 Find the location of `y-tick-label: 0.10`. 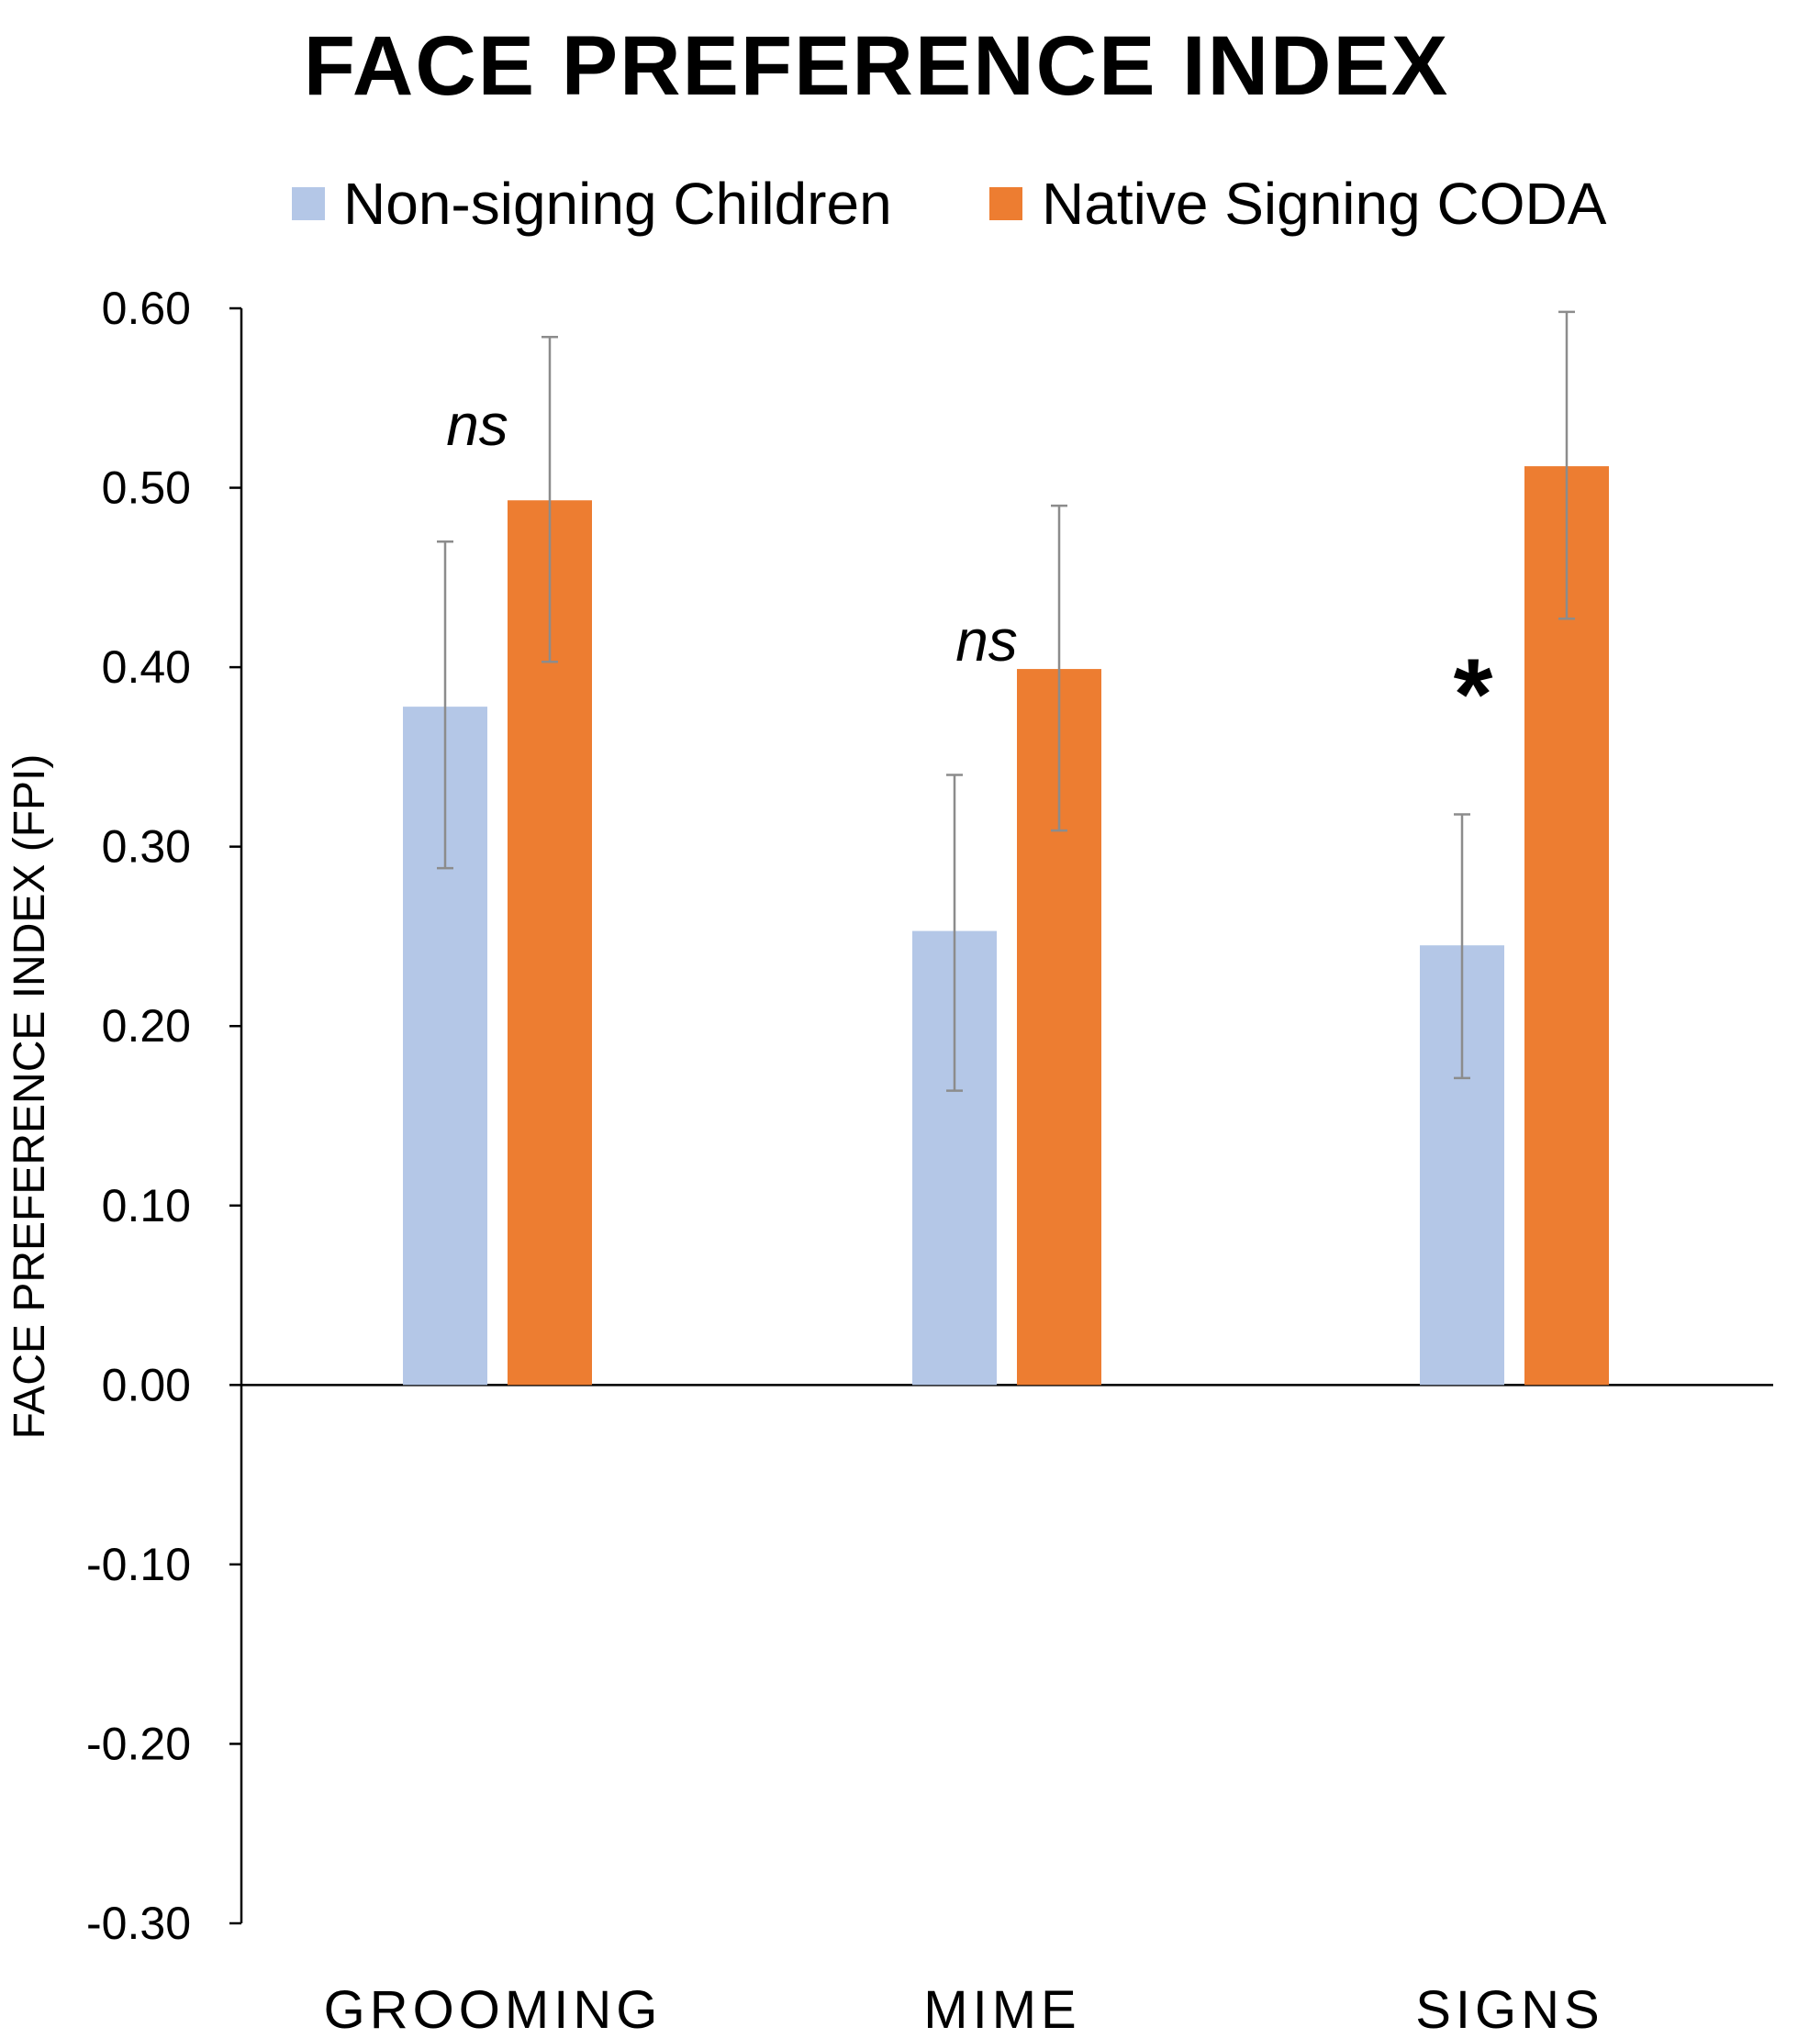

y-tick-label: 0.10 is located at coordinates (146, 1205).